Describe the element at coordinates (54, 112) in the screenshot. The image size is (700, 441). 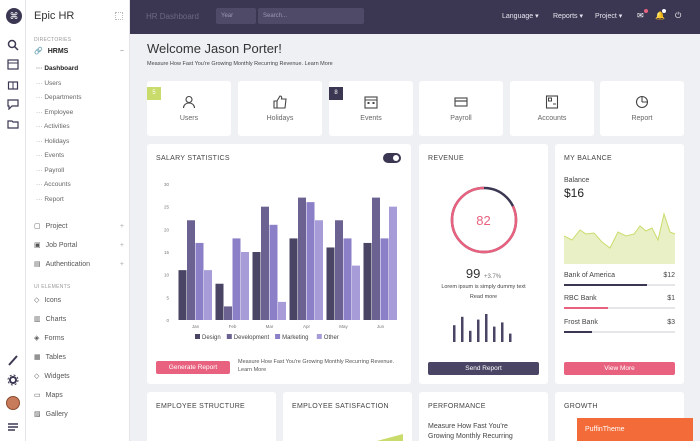
I see `sidebar-item-employee: Employee` at that location.